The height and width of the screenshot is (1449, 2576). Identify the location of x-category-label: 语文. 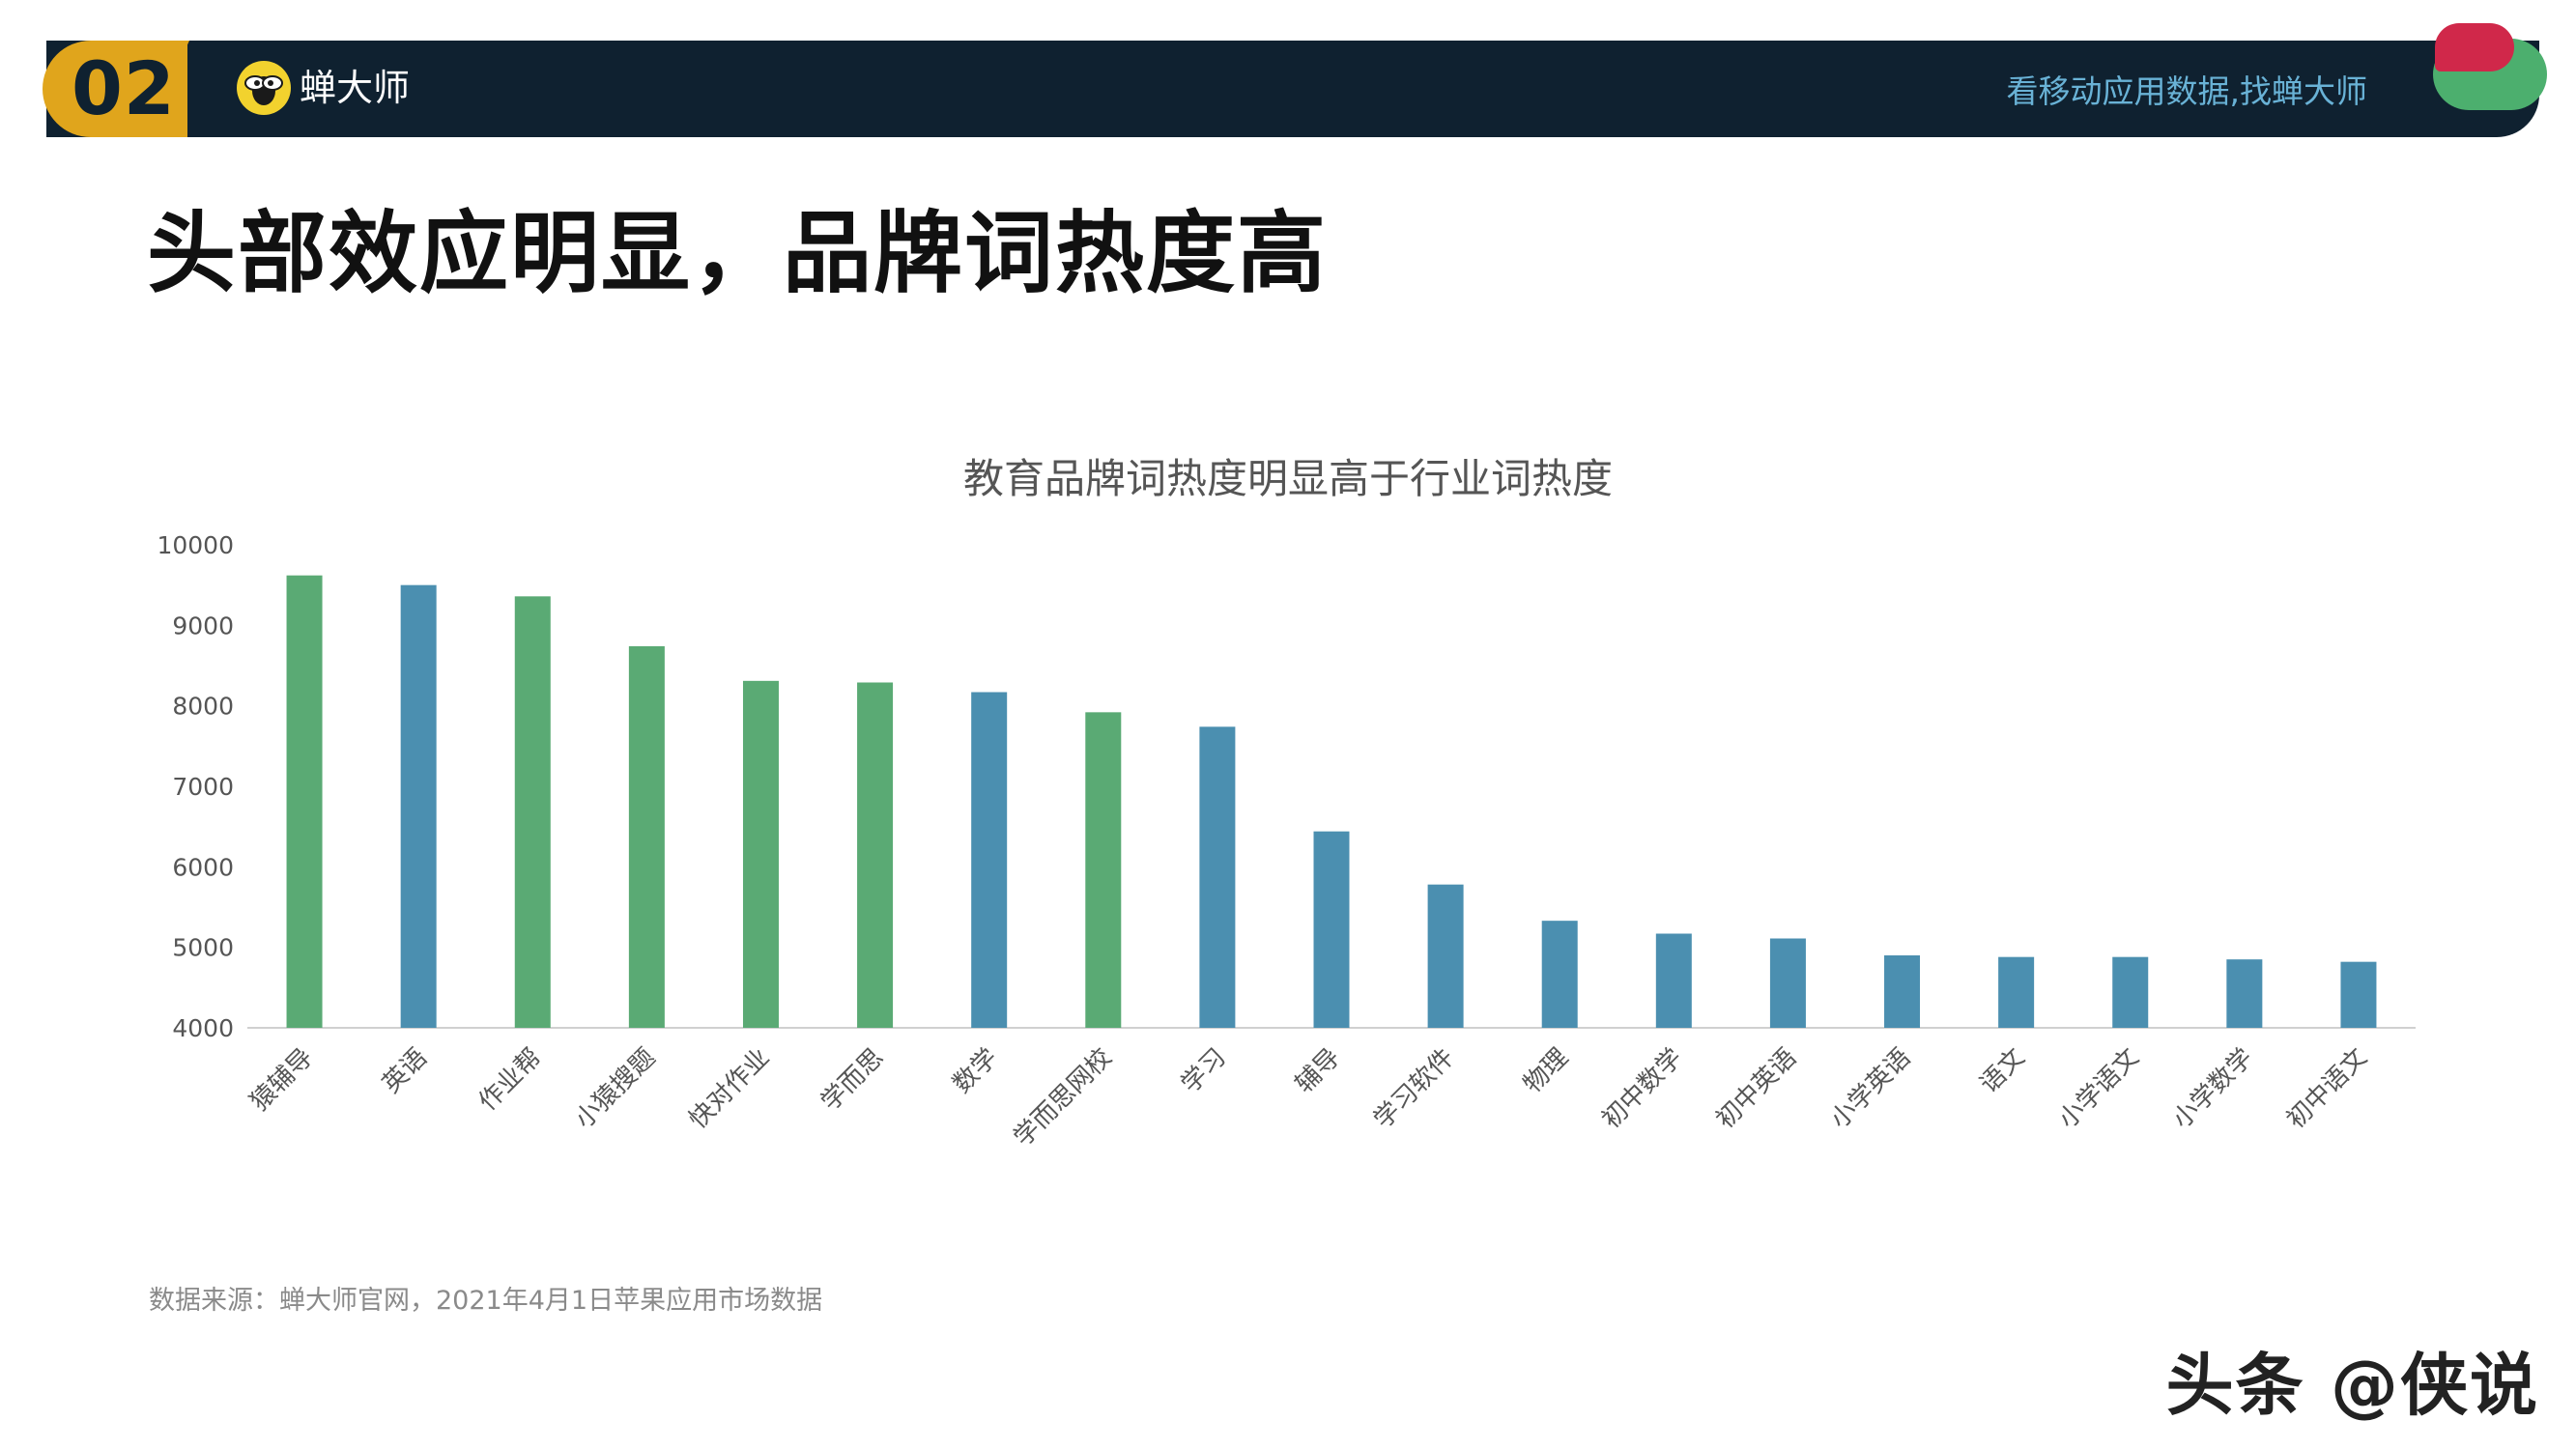
(2003, 1071).